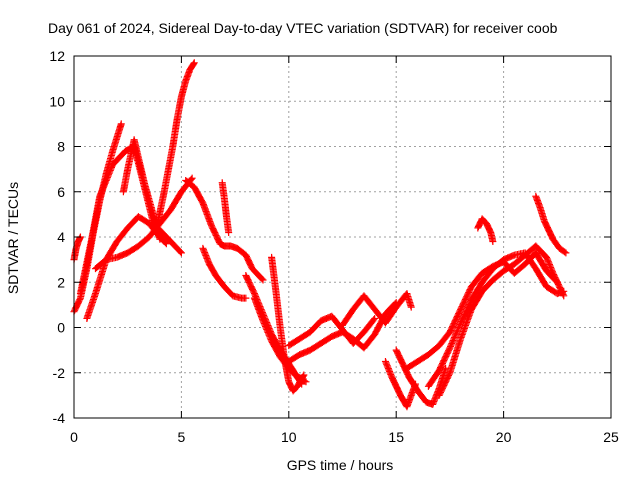 Image resolution: width=640 pixels, height=480 pixels. Describe the element at coordinates (59, 418) in the screenshot. I see `y-tick-label: -4` at that location.